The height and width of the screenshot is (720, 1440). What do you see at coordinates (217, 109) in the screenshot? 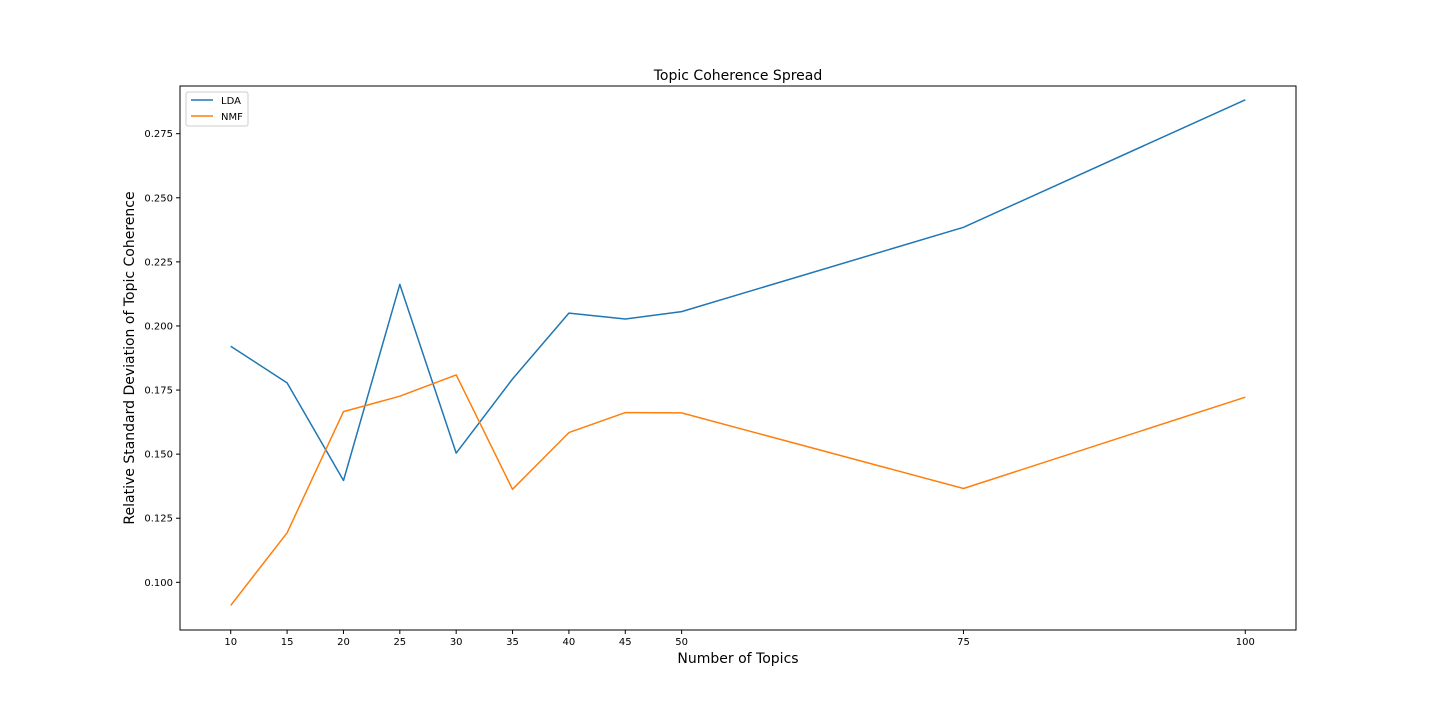
I see `legend: LDA NMF` at bounding box center [217, 109].